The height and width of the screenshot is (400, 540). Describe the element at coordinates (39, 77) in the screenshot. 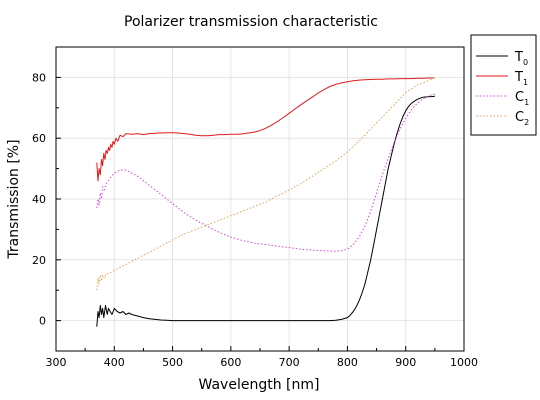

I see `y-tick-label: 80` at that location.